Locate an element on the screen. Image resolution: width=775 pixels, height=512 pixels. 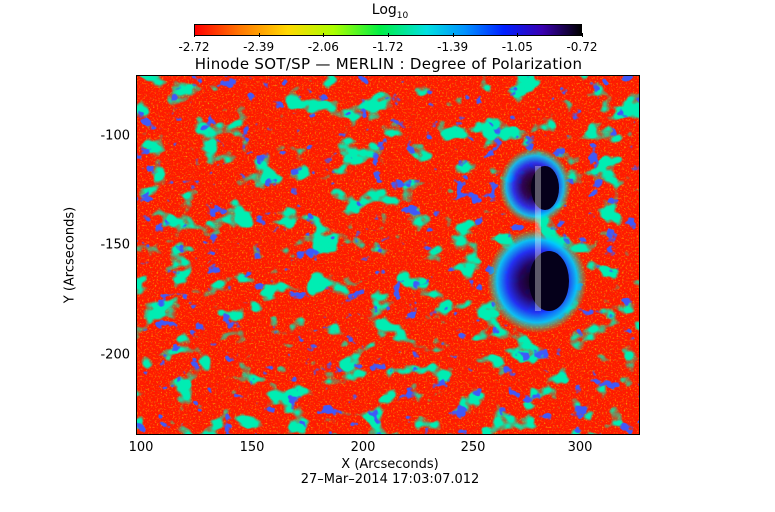
colorbar-tick-label: -0.72 is located at coordinates (582, 47).